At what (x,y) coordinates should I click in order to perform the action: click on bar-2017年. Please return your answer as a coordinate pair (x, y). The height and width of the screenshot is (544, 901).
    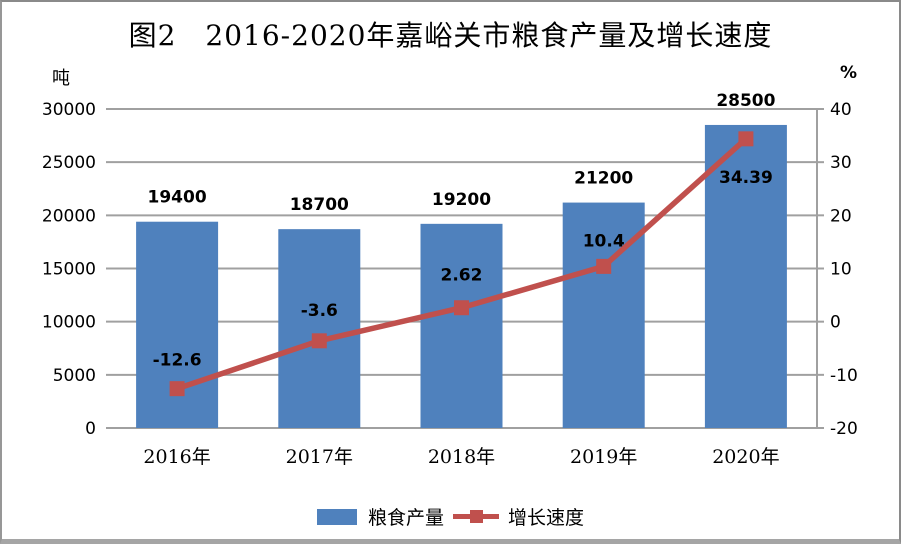
    Looking at the image, I should click on (319, 328).